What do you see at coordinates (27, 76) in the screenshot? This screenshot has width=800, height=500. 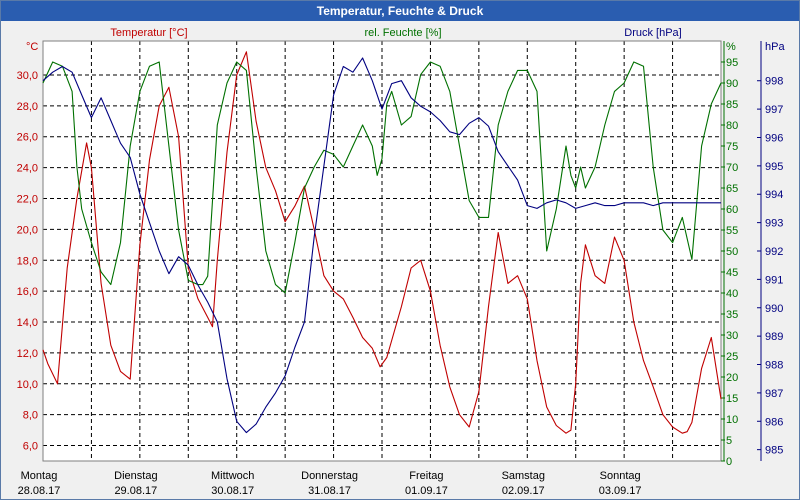 I see `tick-label-temperature: 30,0` at bounding box center [27, 76].